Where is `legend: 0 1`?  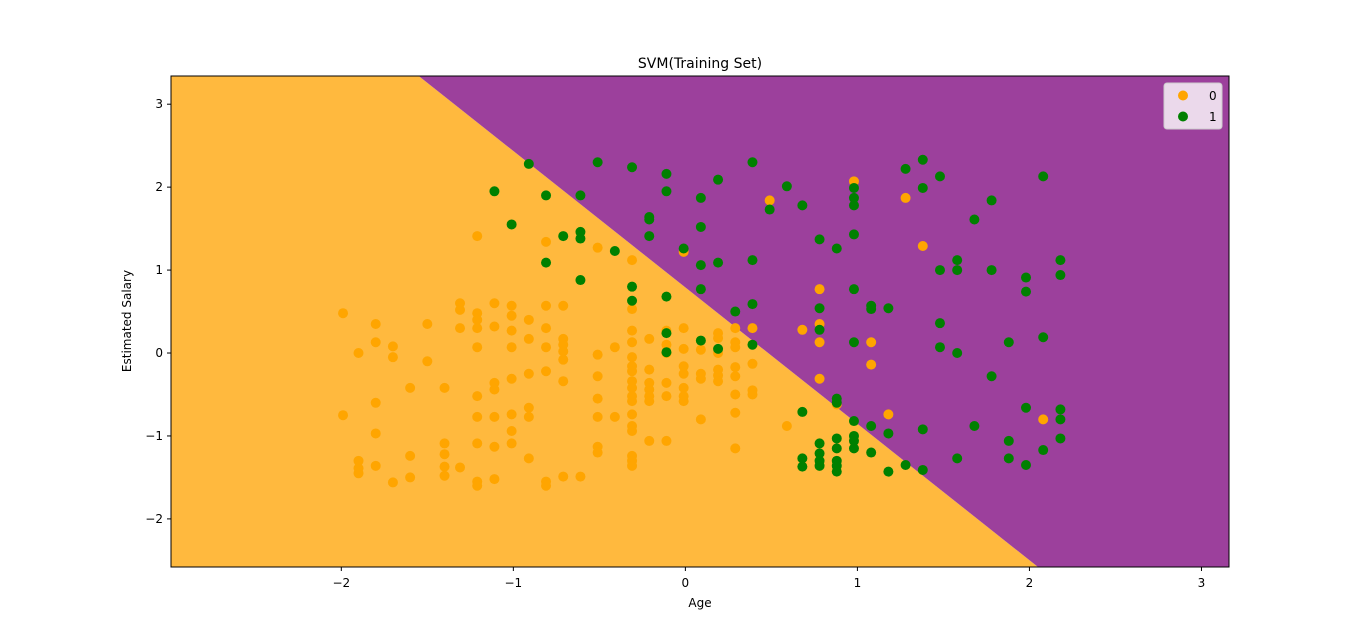
legend: 0 1 is located at coordinates (1193, 106).